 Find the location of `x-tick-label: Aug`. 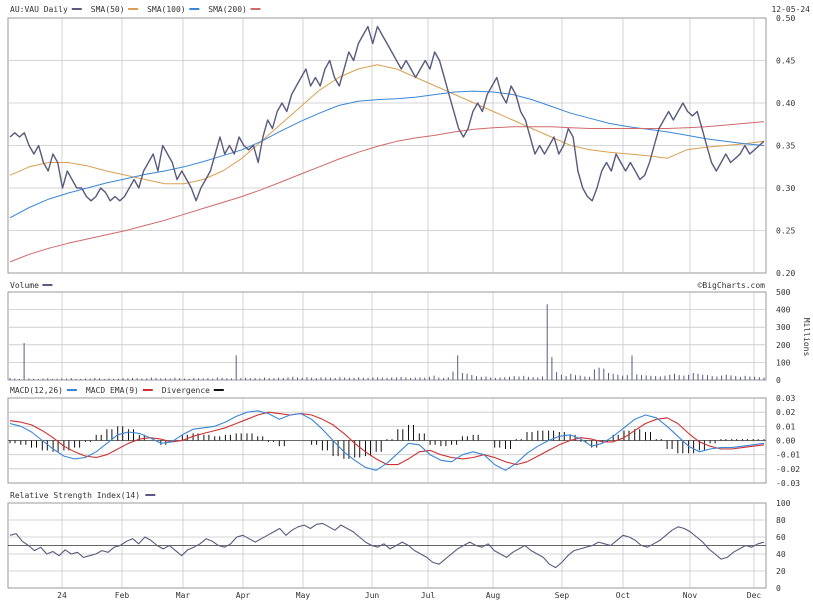

x-tick-label: Aug is located at coordinates (493, 595).